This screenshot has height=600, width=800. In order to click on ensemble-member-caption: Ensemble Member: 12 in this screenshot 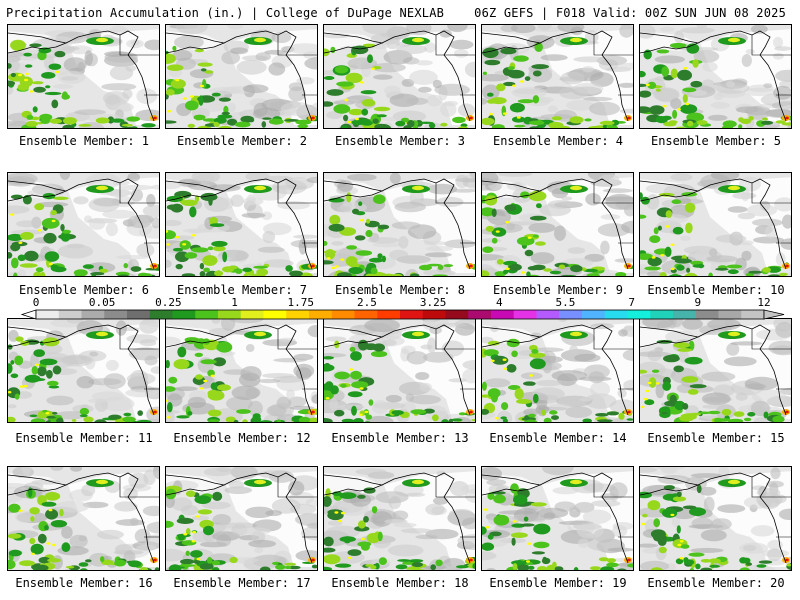, I will do `click(242, 438)`.